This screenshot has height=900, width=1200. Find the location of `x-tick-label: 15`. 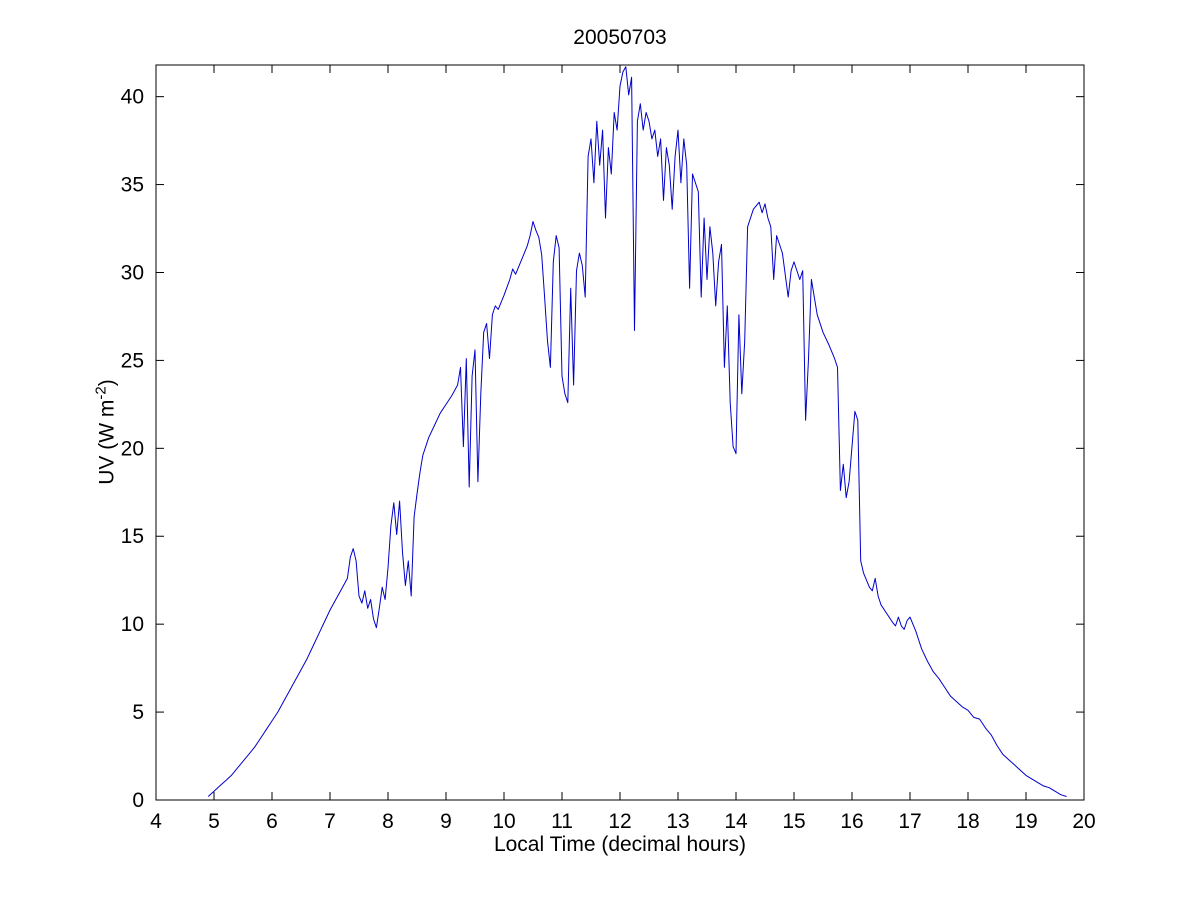

x-tick-label: 15 is located at coordinates (793, 821).